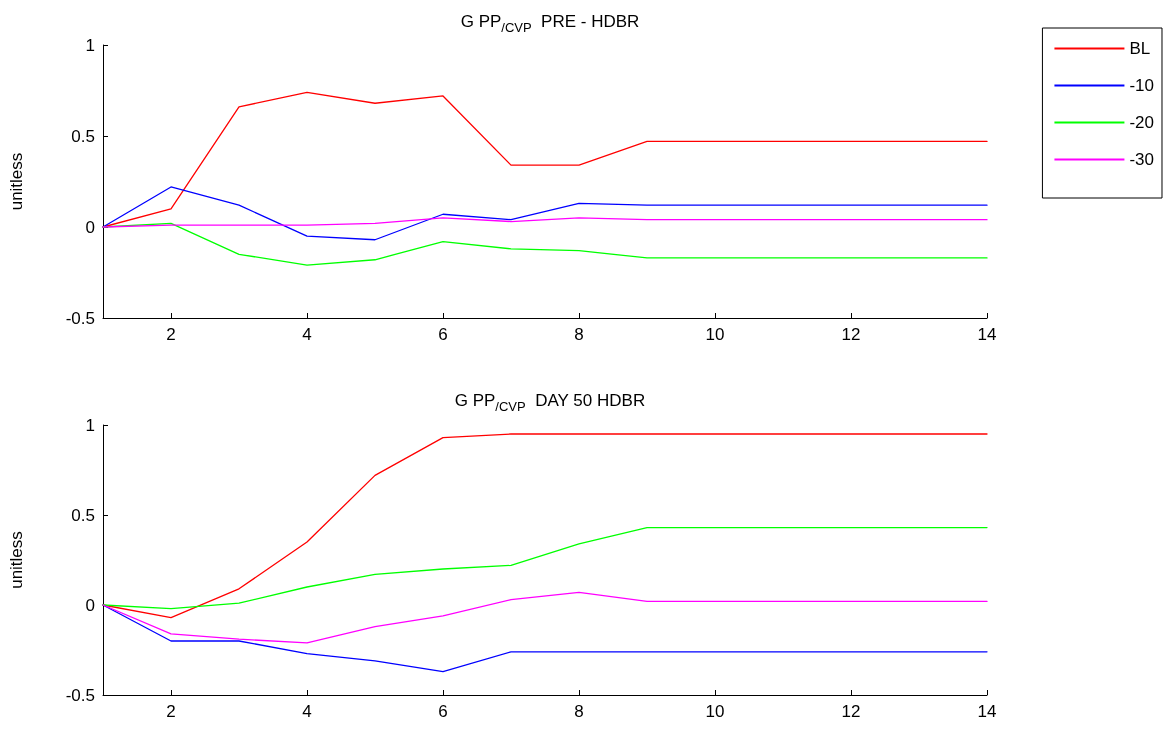 This screenshot has height=731, width=1165. I want to click on legend-label: -30, so click(1142, 159).